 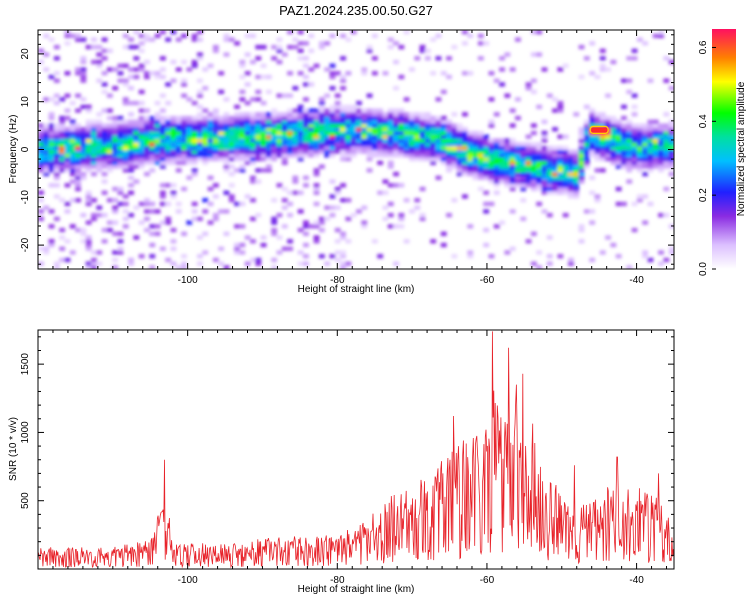 What do you see at coordinates (741, 148) in the screenshot?
I see `colorbar-title: Normalized spectral amplitude` at bounding box center [741, 148].